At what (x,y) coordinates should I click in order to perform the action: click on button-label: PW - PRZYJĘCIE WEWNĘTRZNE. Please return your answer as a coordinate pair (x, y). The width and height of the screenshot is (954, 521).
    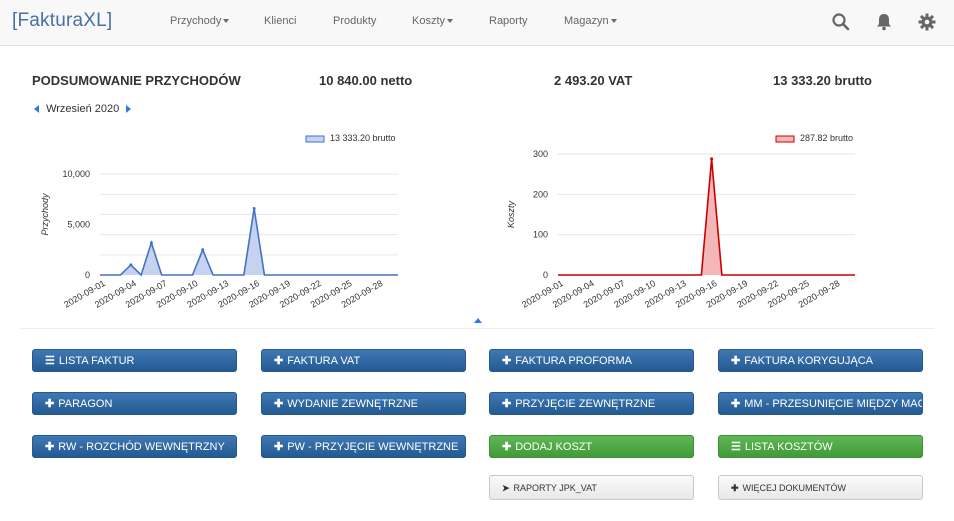
    Looking at the image, I should click on (373, 447).